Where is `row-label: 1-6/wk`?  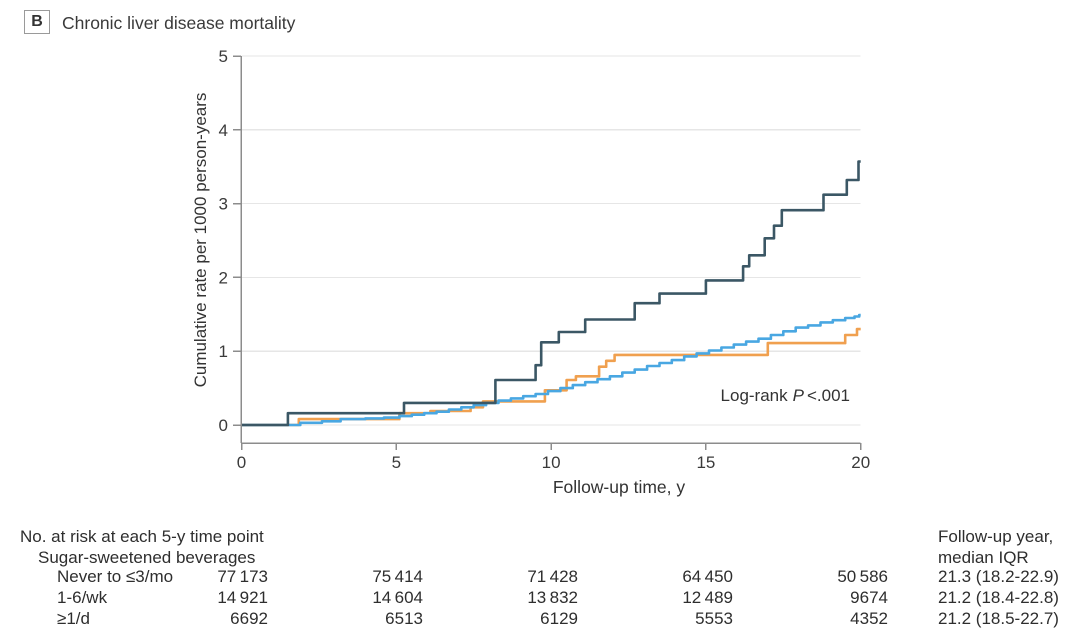
row-label: 1-6/wk is located at coordinates (82, 597).